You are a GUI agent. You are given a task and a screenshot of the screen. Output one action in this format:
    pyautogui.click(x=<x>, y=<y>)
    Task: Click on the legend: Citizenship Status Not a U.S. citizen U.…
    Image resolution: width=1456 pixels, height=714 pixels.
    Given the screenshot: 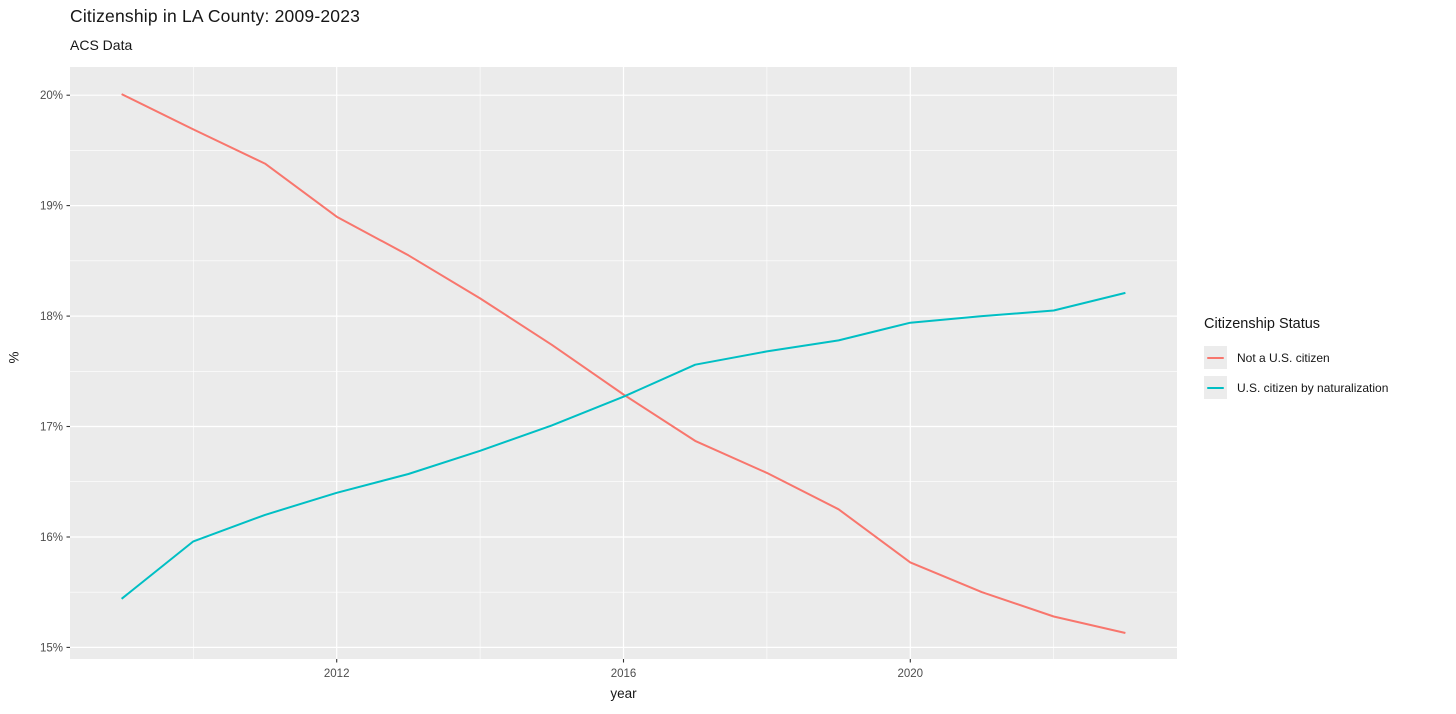 What is the action you would take?
    pyautogui.click(x=1296, y=361)
    